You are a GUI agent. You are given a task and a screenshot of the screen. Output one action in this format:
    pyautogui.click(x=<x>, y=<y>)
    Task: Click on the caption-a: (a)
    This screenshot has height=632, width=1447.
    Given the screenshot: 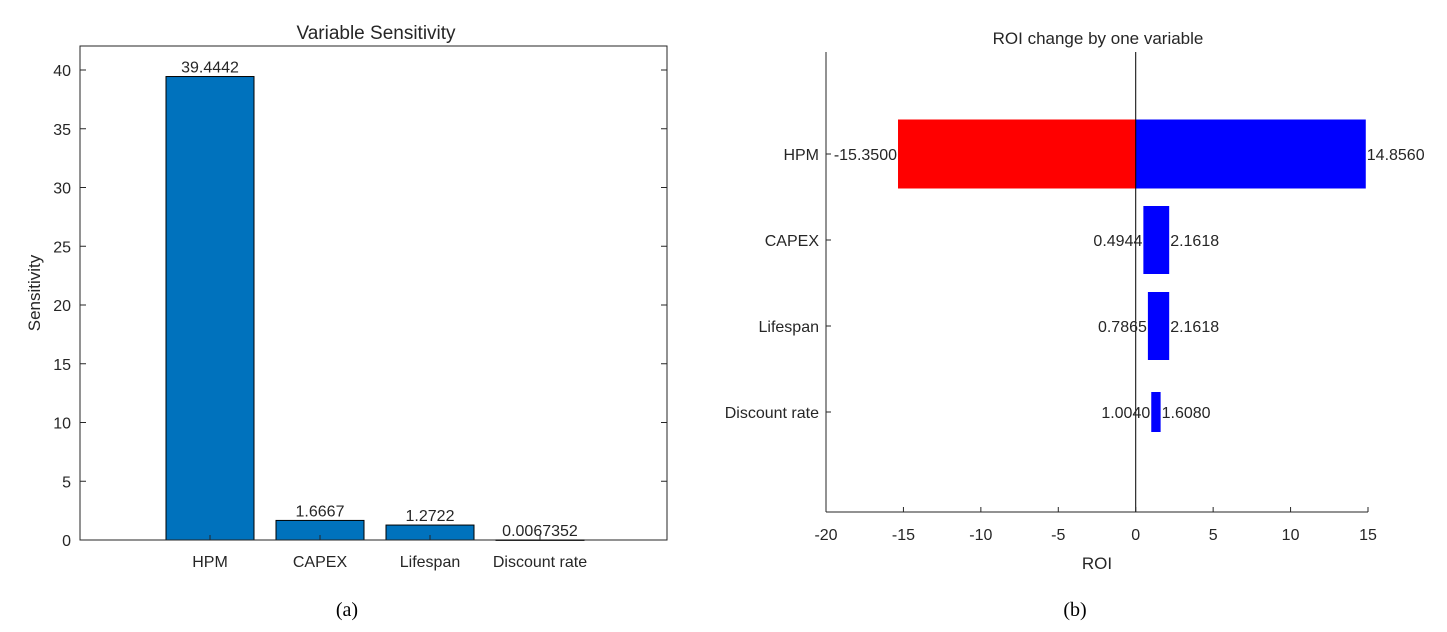 What is the action you would take?
    pyautogui.click(x=347, y=610)
    